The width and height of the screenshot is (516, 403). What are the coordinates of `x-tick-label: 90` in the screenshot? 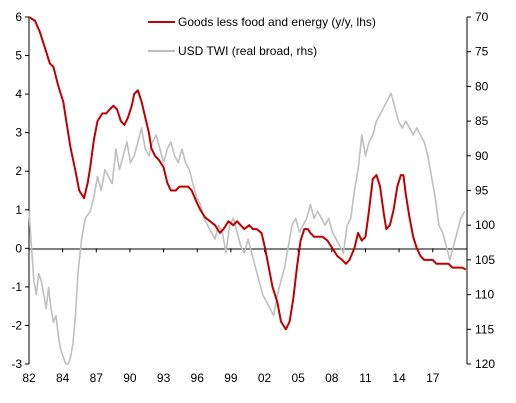 It's located at (130, 378).